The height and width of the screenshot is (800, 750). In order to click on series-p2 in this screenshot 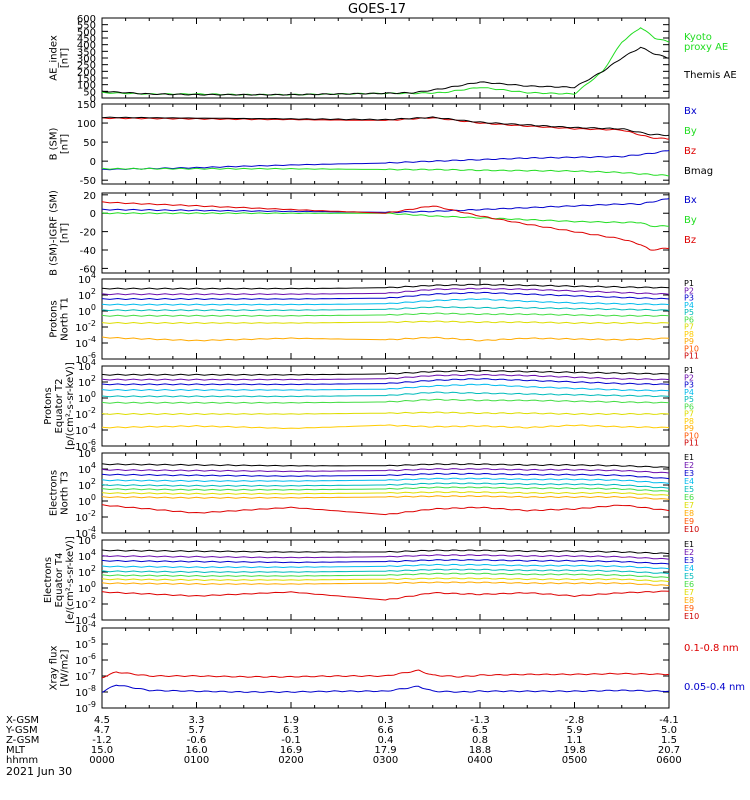, I will do `click(385, 377)`.